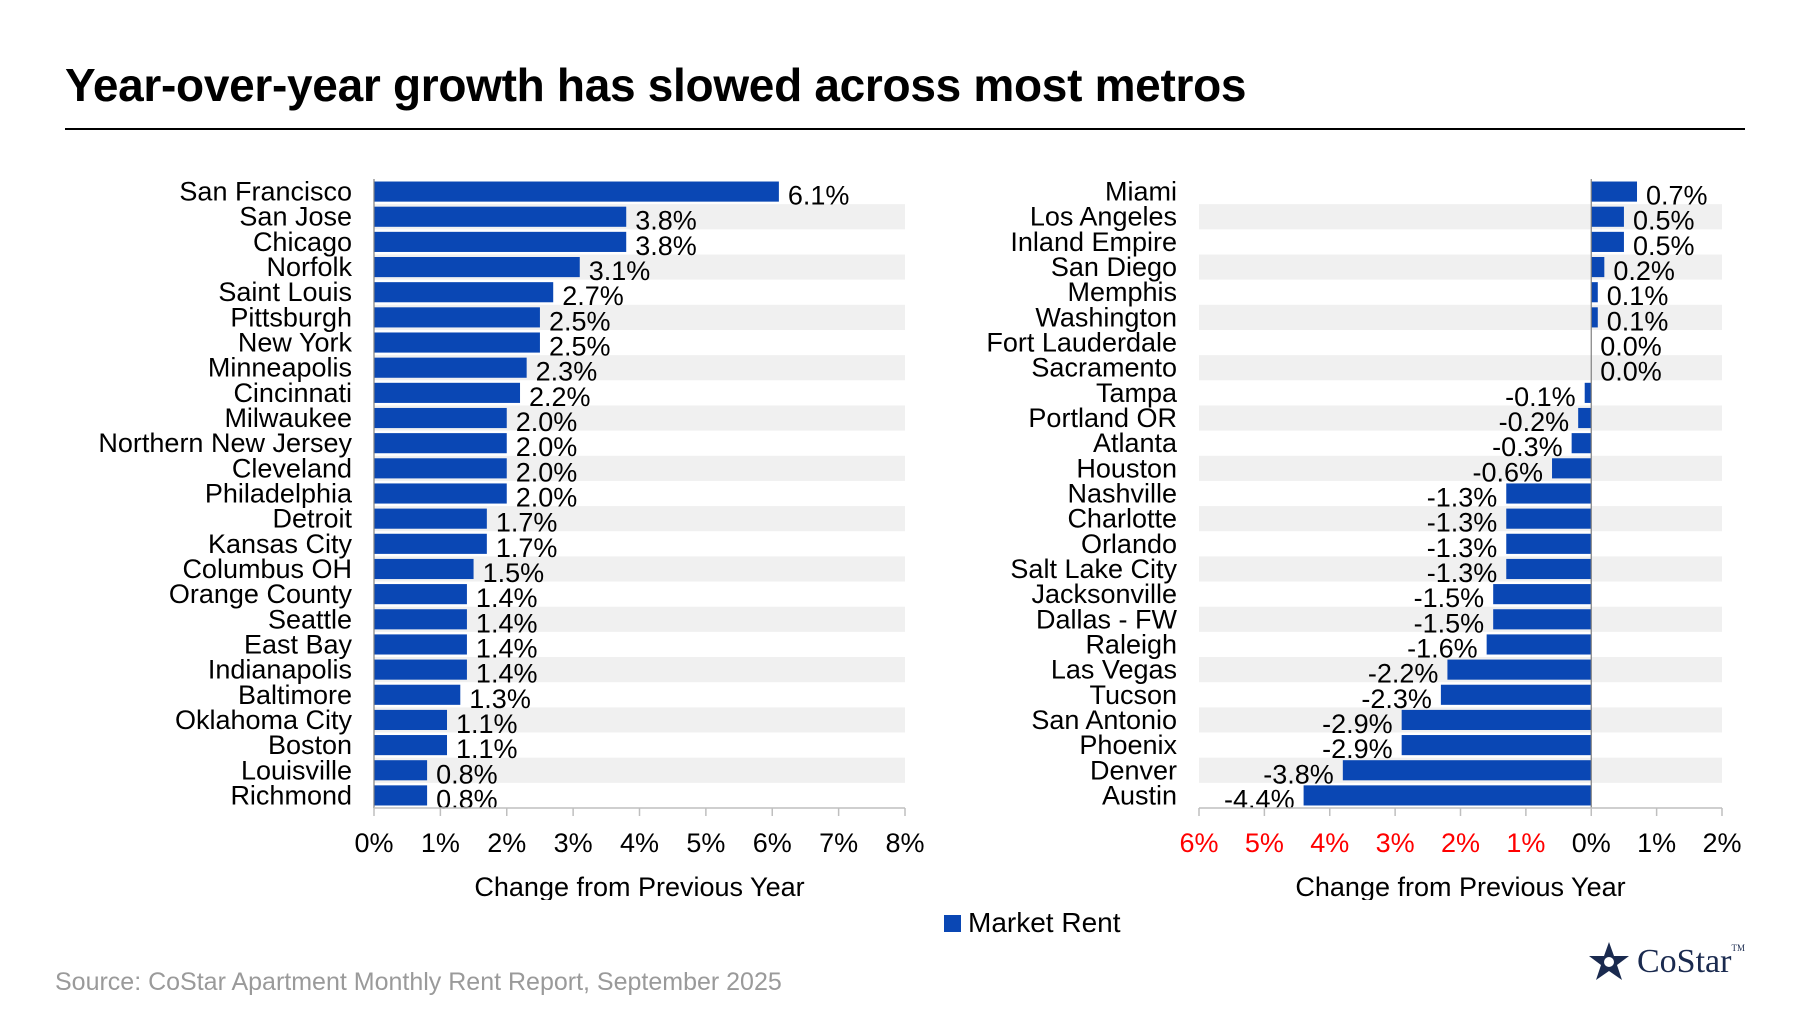  What do you see at coordinates (1044, 922) in the screenshot?
I see `legend-label: Market Rent` at bounding box center [1044, 922].